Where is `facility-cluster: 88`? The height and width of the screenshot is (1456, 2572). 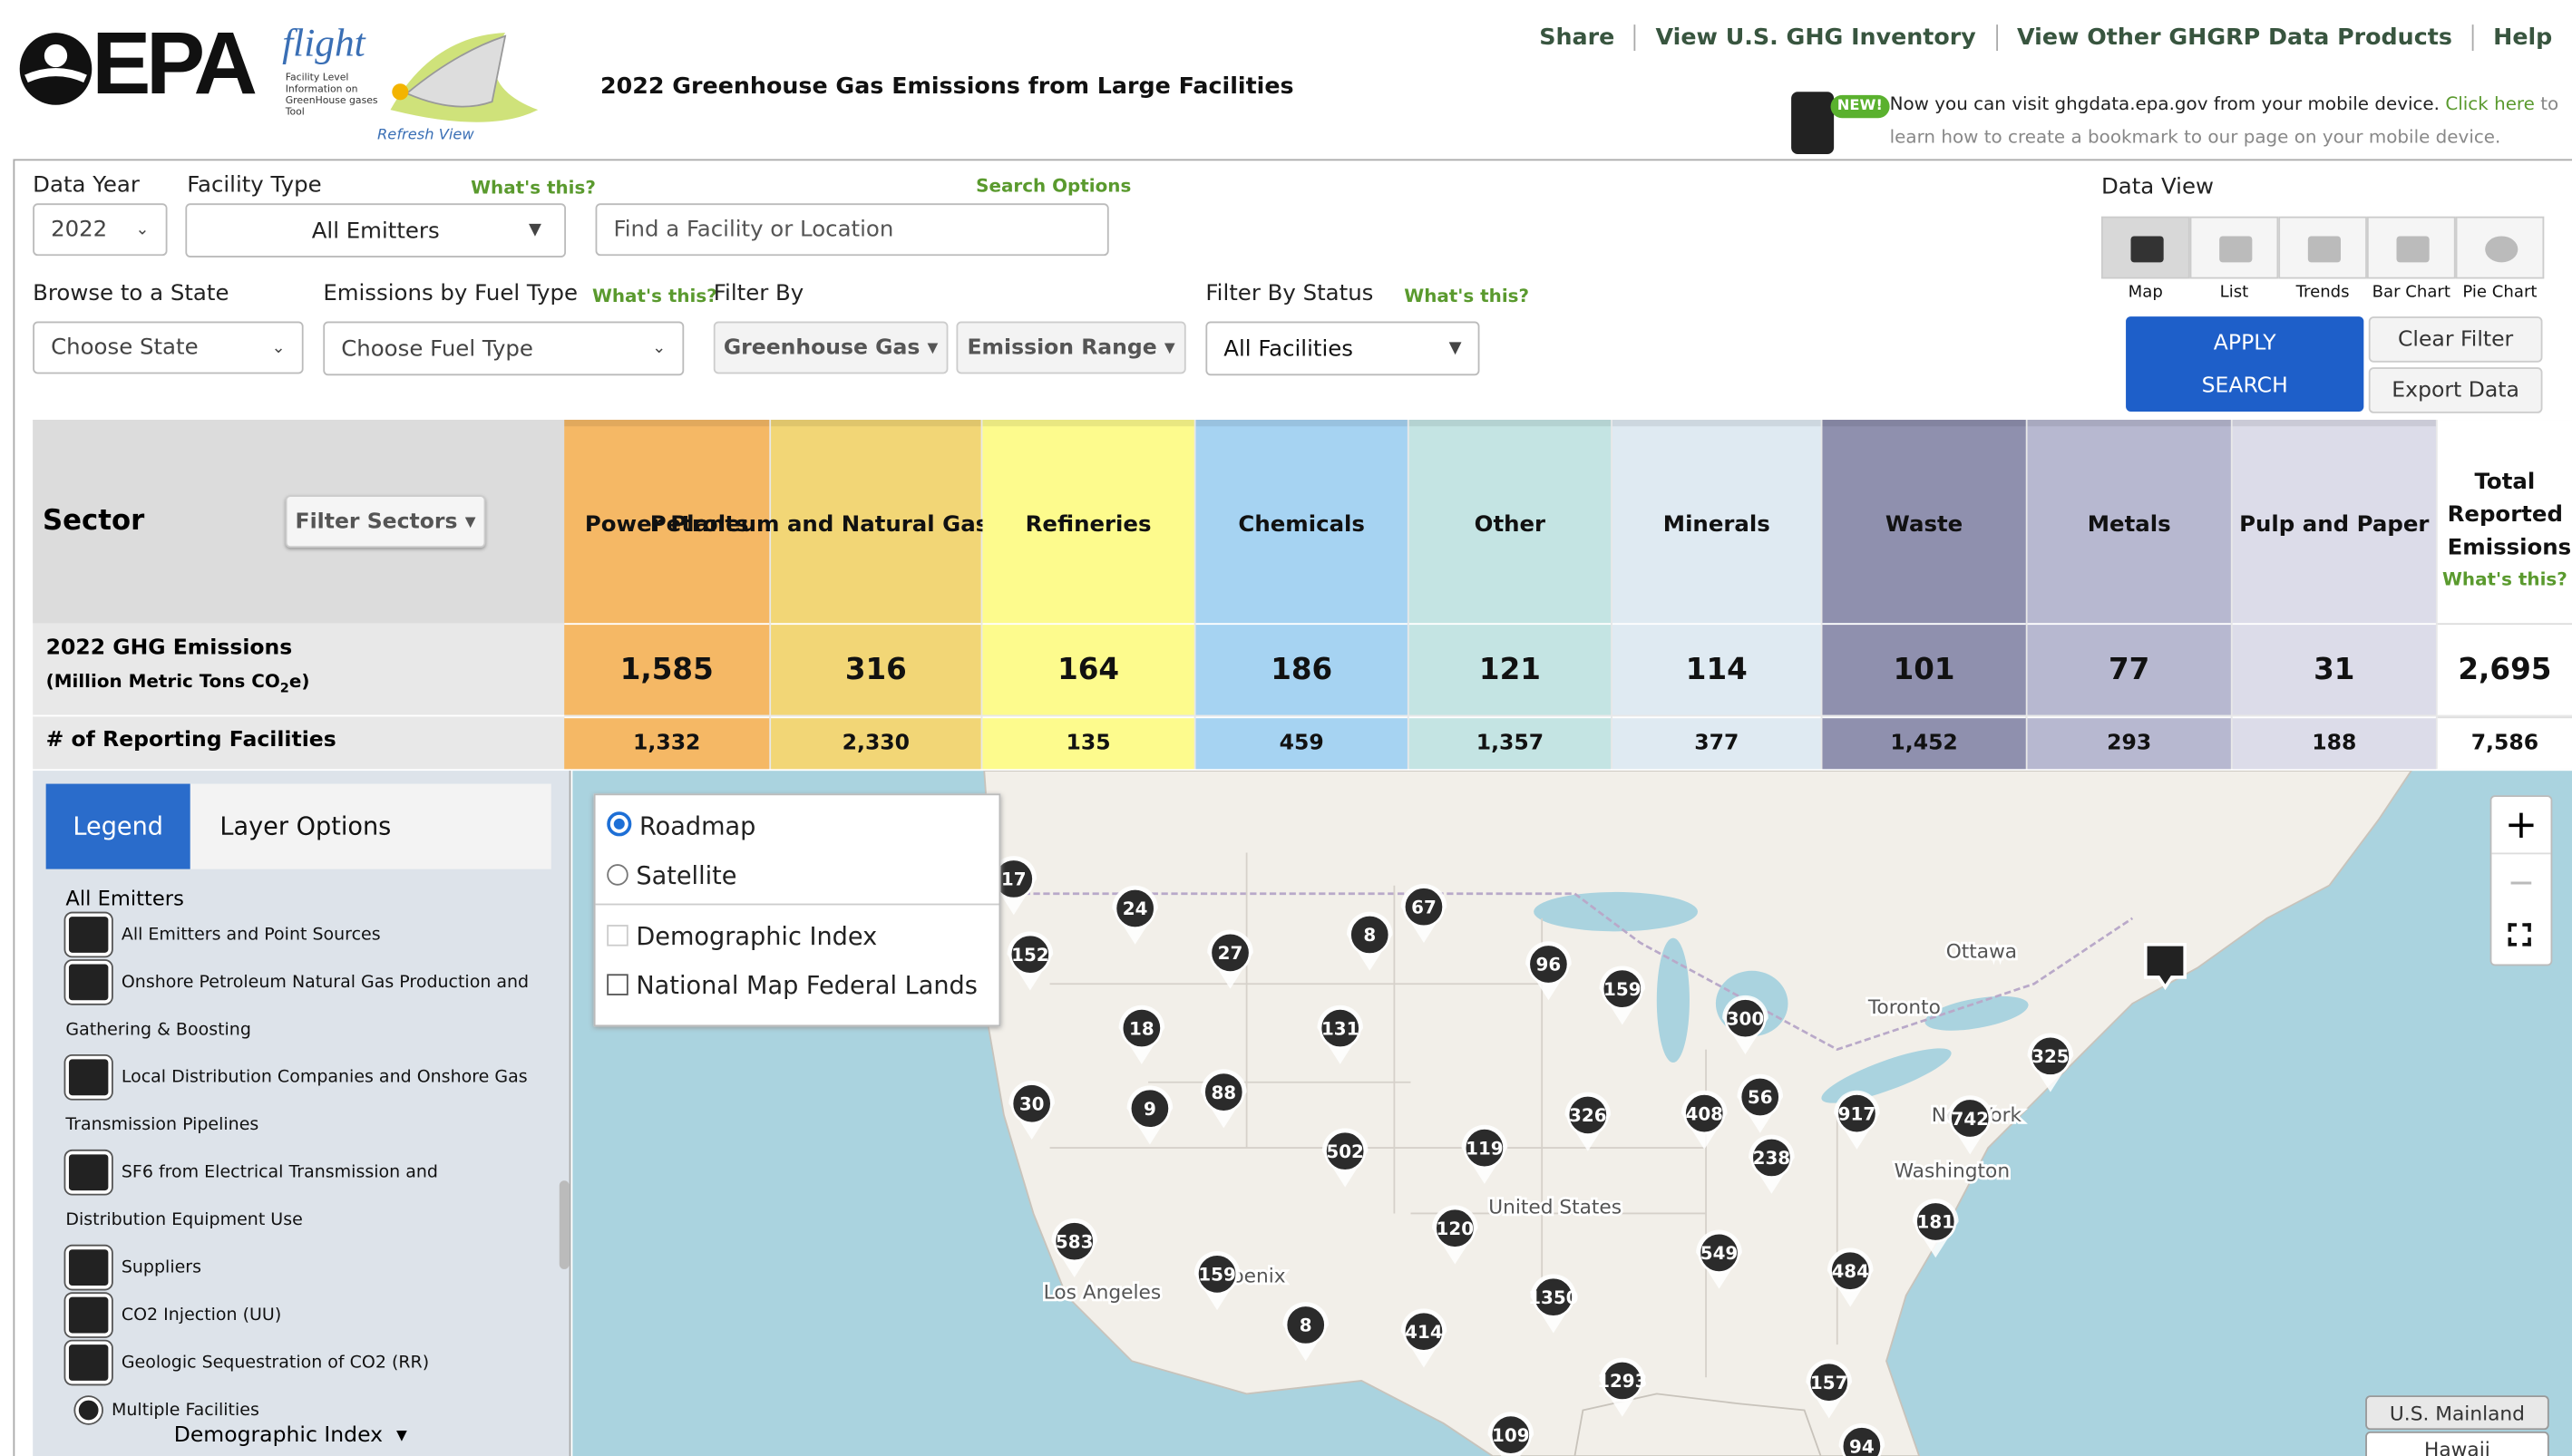 facility-cluster: 88 is located at coordinates (1223, 1099).